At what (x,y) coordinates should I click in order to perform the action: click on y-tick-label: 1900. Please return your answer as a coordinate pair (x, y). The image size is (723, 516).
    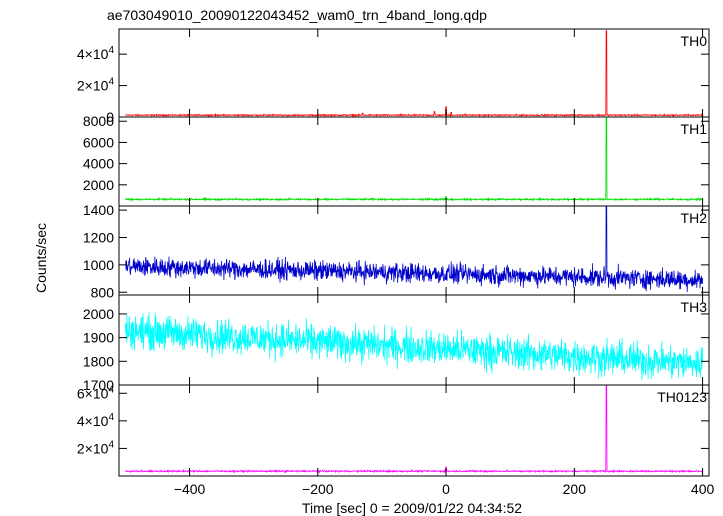
    Looking at the image, I should click on (98, 338).